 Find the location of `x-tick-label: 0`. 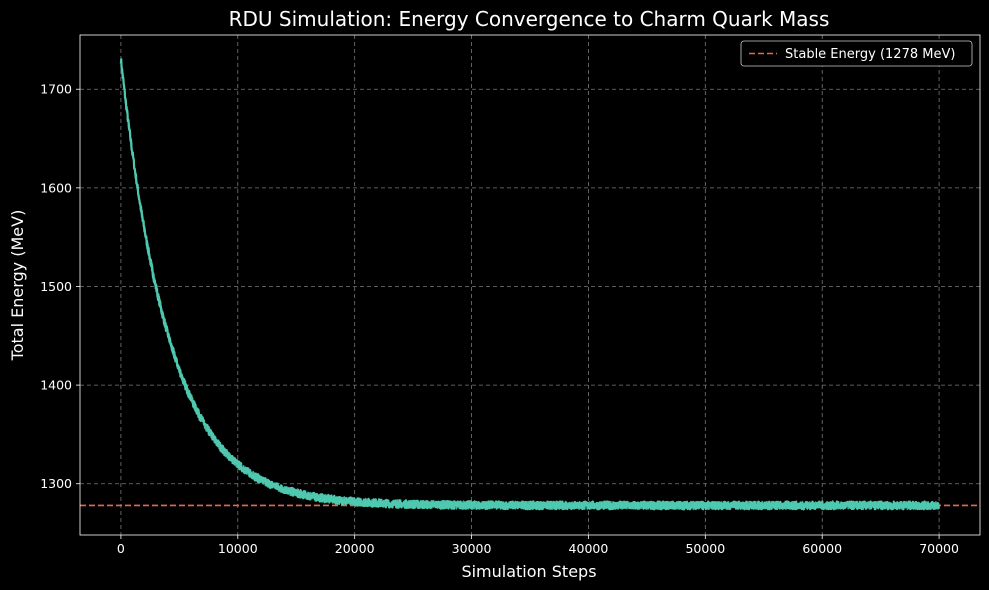

x-tick-label: 0 is located at coordinates (121, 548).